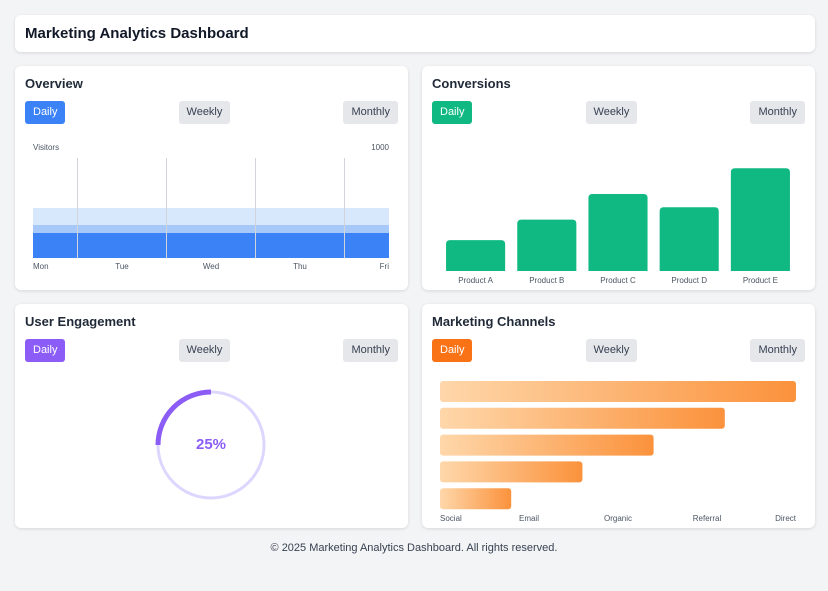 Image resolution: width=828 pixels, height=591 pixels. Describe the element at coordinates (760, 280) in the screenshot. I see `x-tick-label: Product E` at that location.